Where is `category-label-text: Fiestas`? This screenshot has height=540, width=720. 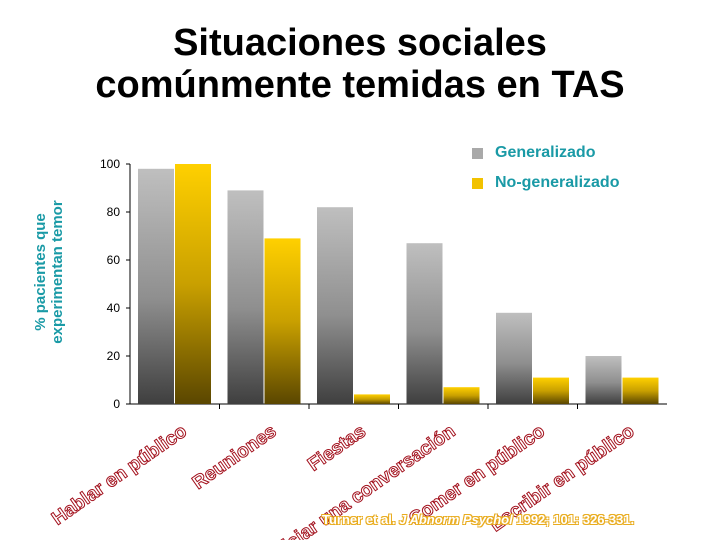
category-label-text: Fiestas is located at coordinates (337, 448).